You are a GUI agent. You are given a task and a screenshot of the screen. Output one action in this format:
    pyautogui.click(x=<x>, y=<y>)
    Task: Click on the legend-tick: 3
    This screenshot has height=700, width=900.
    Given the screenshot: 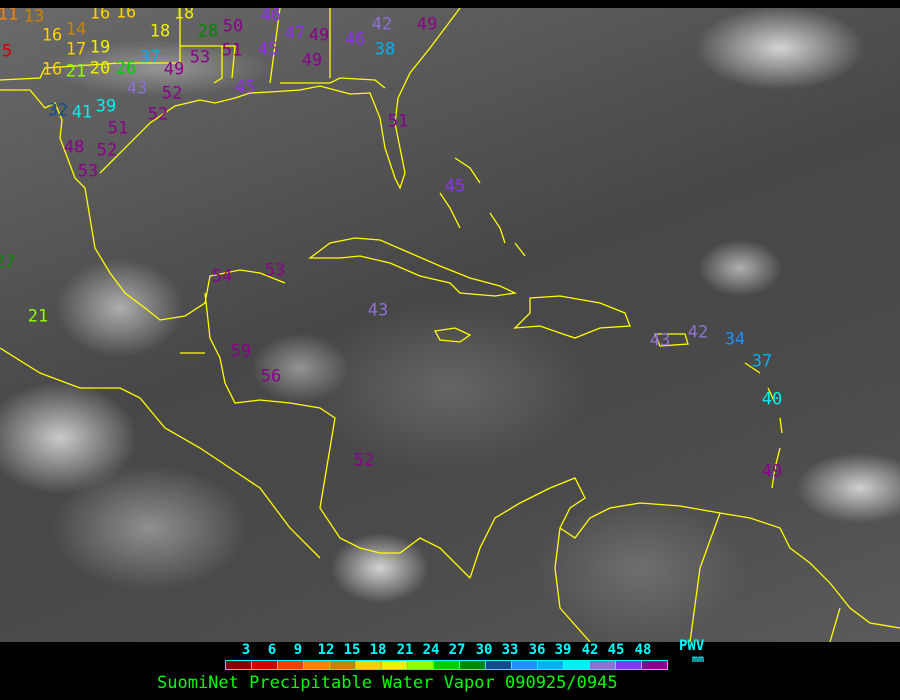 What is the action you would take?
    pyautogui.click(x=246, y=650)
    